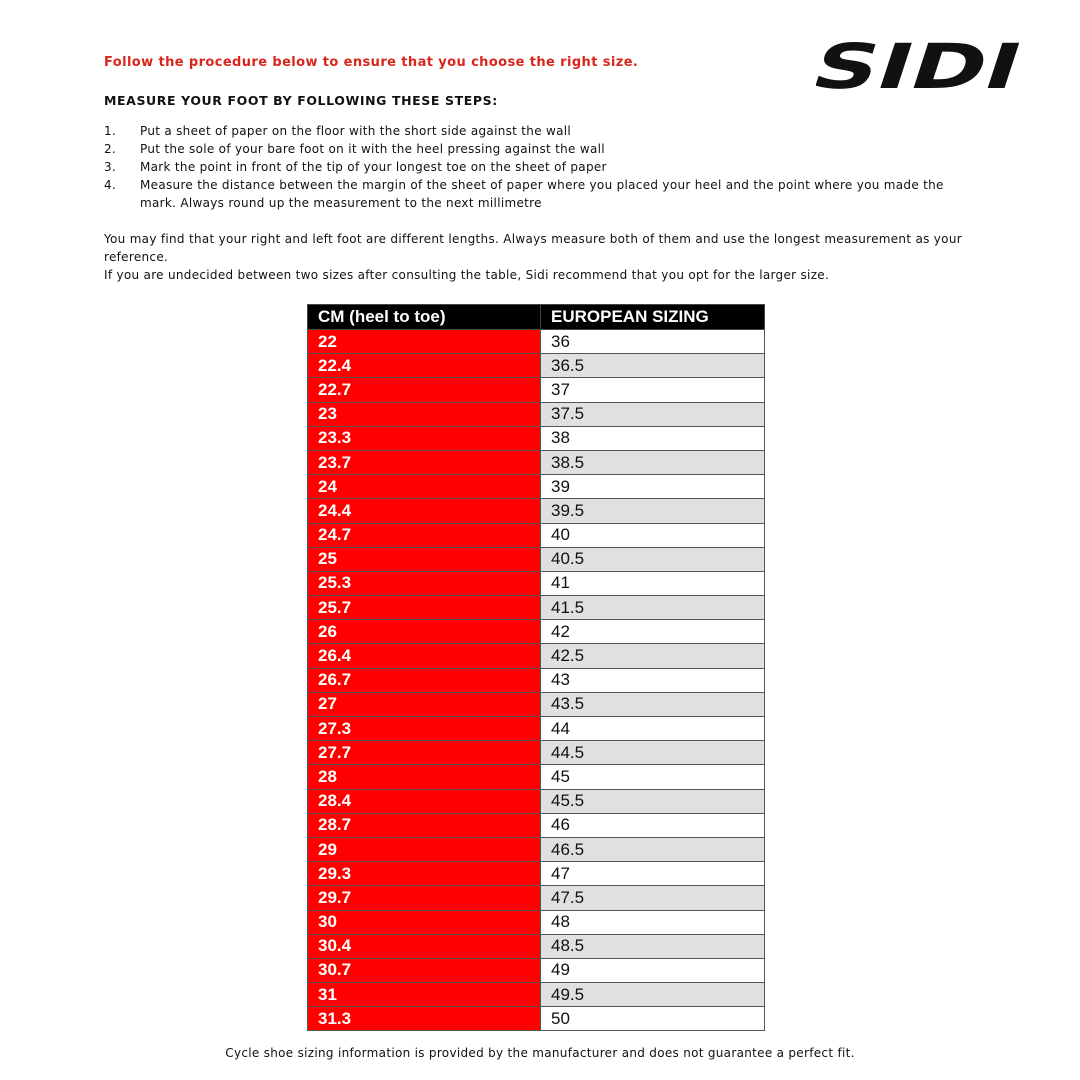 This screenshot has height=1080, width=1080. I want to click on eu-size-cell: 41.5, so click(652, 608).